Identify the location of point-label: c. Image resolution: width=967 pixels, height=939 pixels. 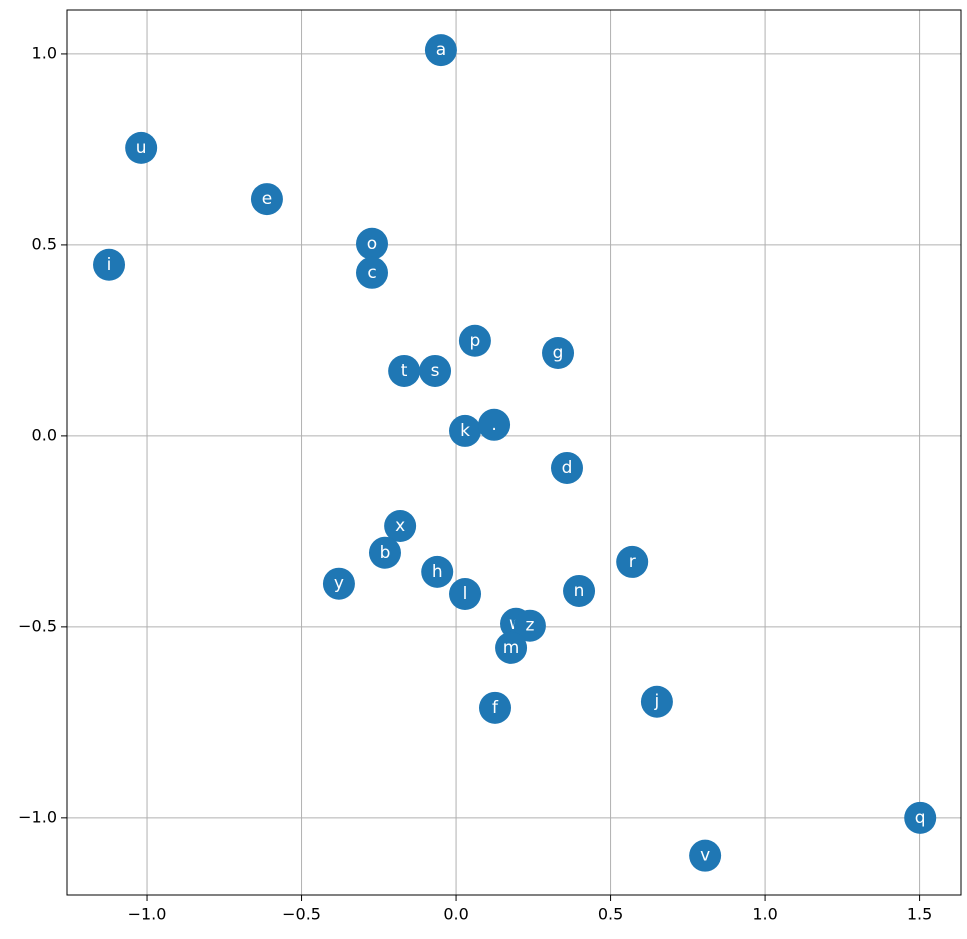
(371, 273).